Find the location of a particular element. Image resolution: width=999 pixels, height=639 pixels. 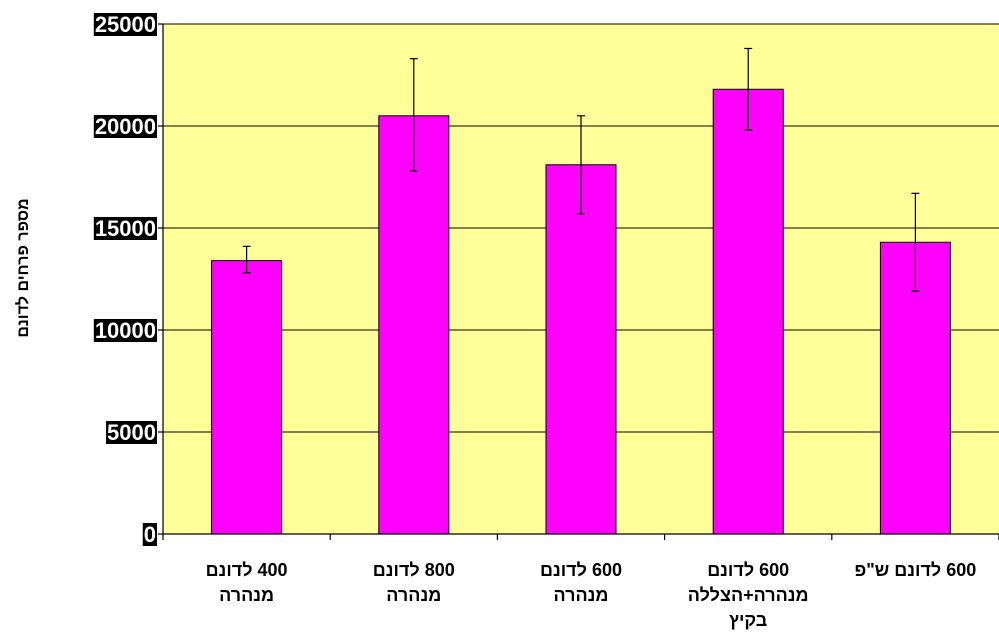

y-tick-label-20000: 20000 is located at coordinates (125, 126).